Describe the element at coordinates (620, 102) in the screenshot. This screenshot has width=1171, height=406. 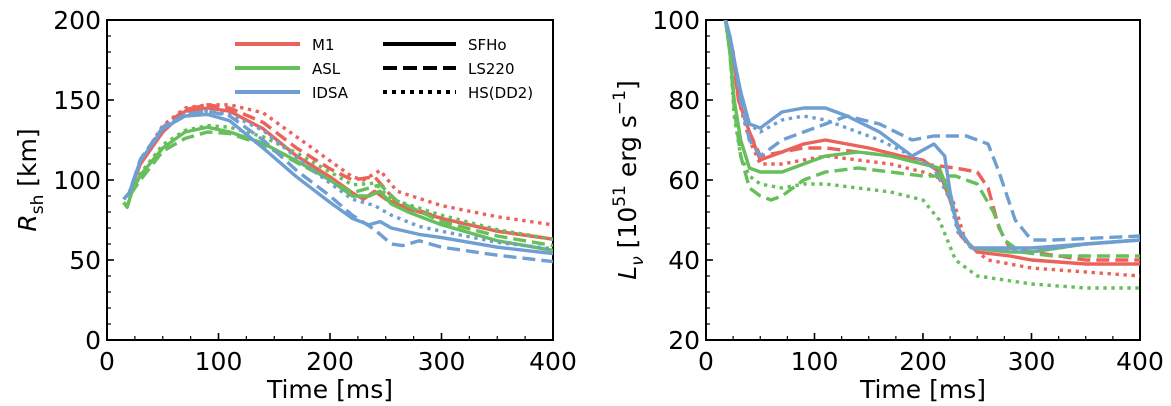
I see `y-axis-label-exponent2: −1` at that location.